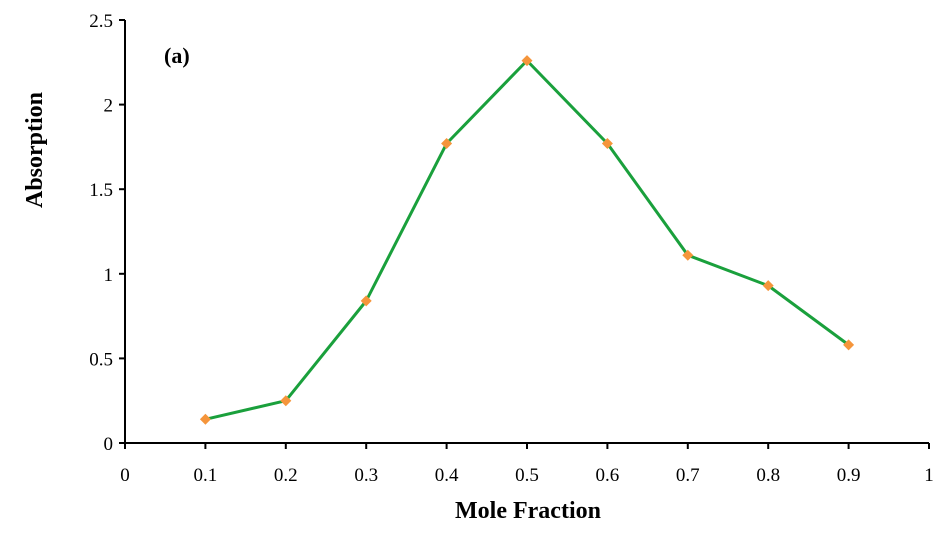  I want to click on x-axis-title: Mole Fraction, so click(528, 511).